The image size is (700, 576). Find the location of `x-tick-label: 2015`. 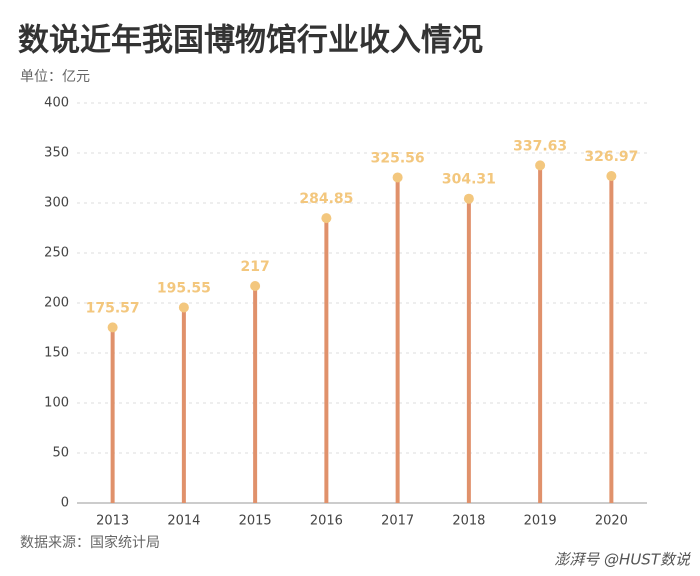

x-tick-label: 2015 is located at coordinates (255, 521).